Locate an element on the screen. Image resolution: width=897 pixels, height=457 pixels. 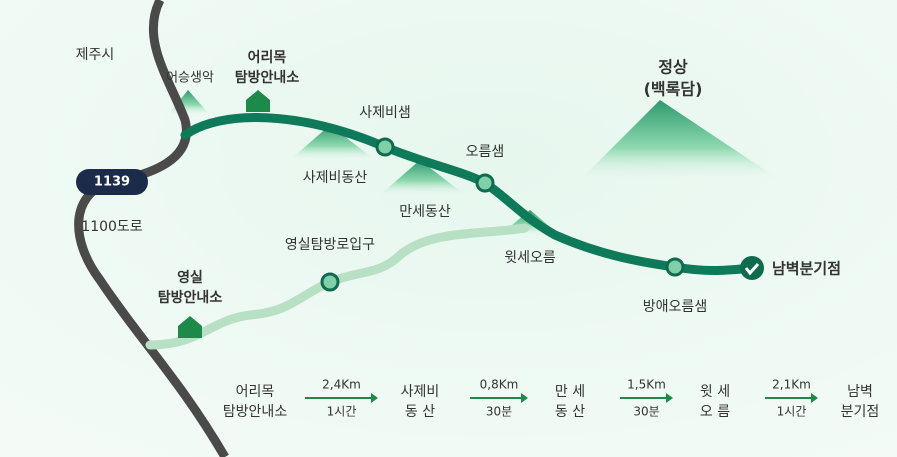
place-label: 영실탐방로입구 is located at coordinates (330, 245).